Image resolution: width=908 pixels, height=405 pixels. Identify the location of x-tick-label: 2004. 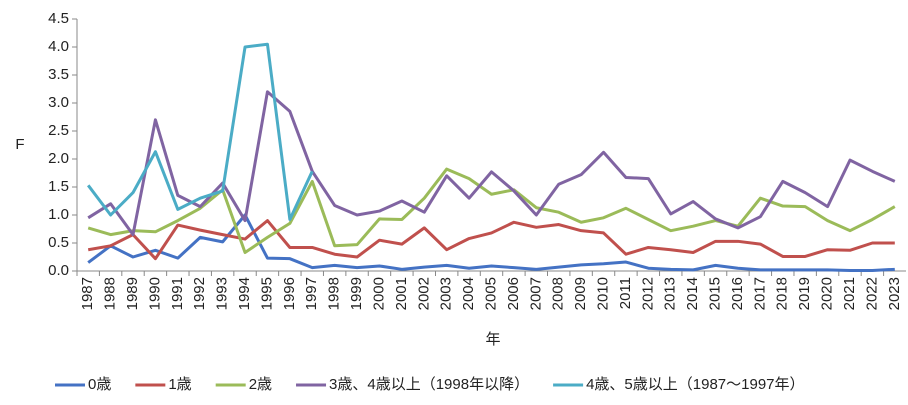
(468, 293).